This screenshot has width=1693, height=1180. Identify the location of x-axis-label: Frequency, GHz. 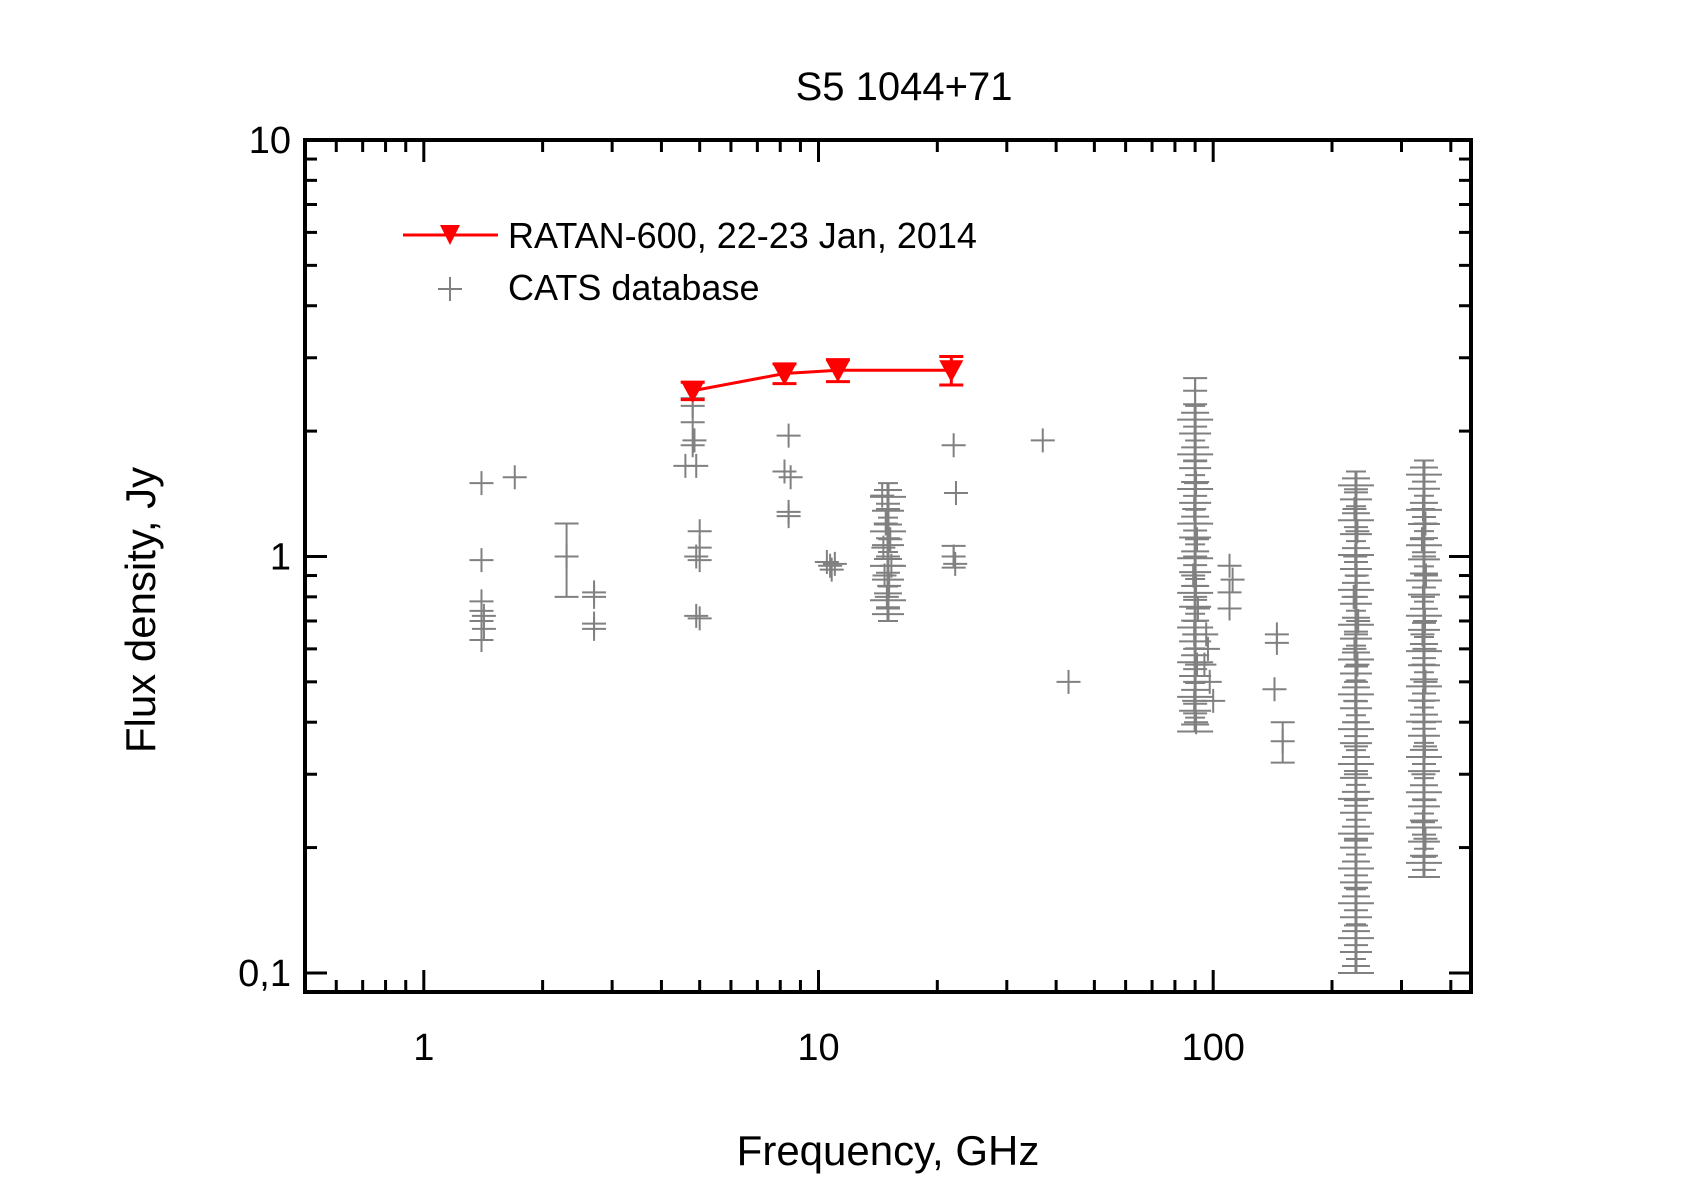
(888, 1150).